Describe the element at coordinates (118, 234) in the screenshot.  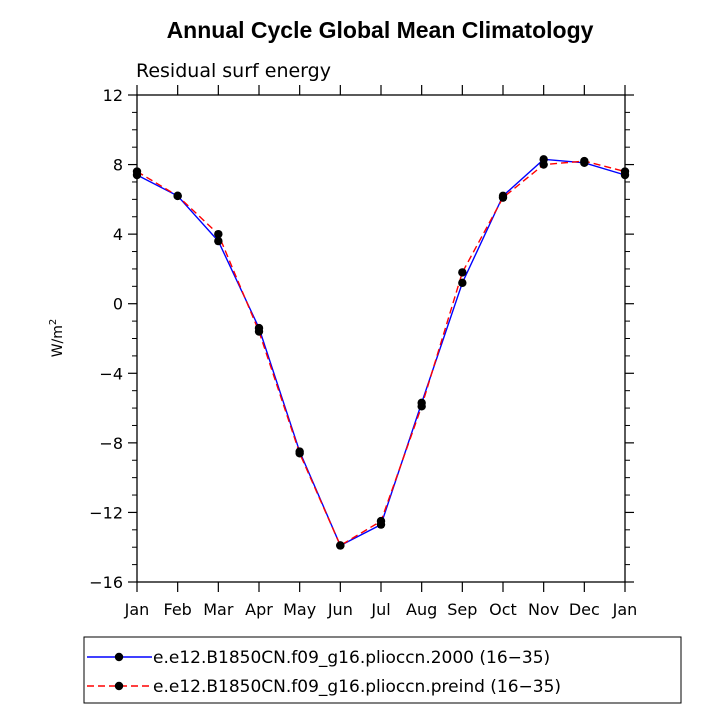
I see `y-tick-label: 4` at that location.